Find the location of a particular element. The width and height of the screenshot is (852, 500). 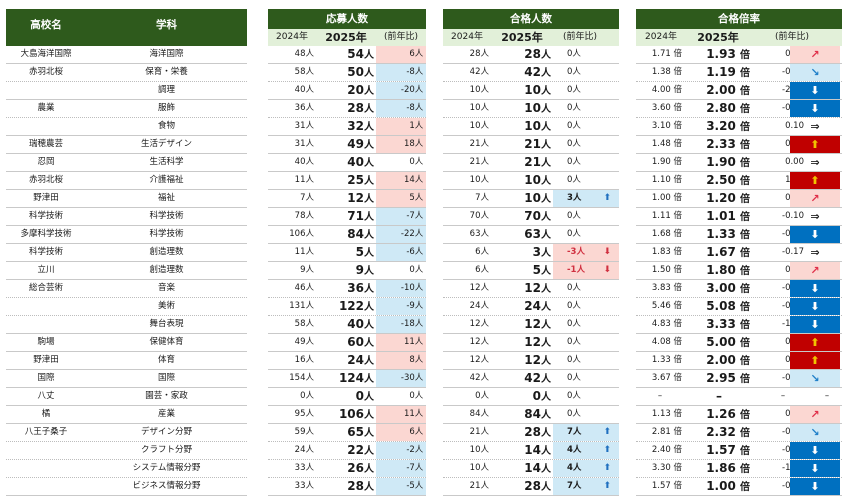

table-row: 立川 創造理数 is located at coordinates (126, 271).